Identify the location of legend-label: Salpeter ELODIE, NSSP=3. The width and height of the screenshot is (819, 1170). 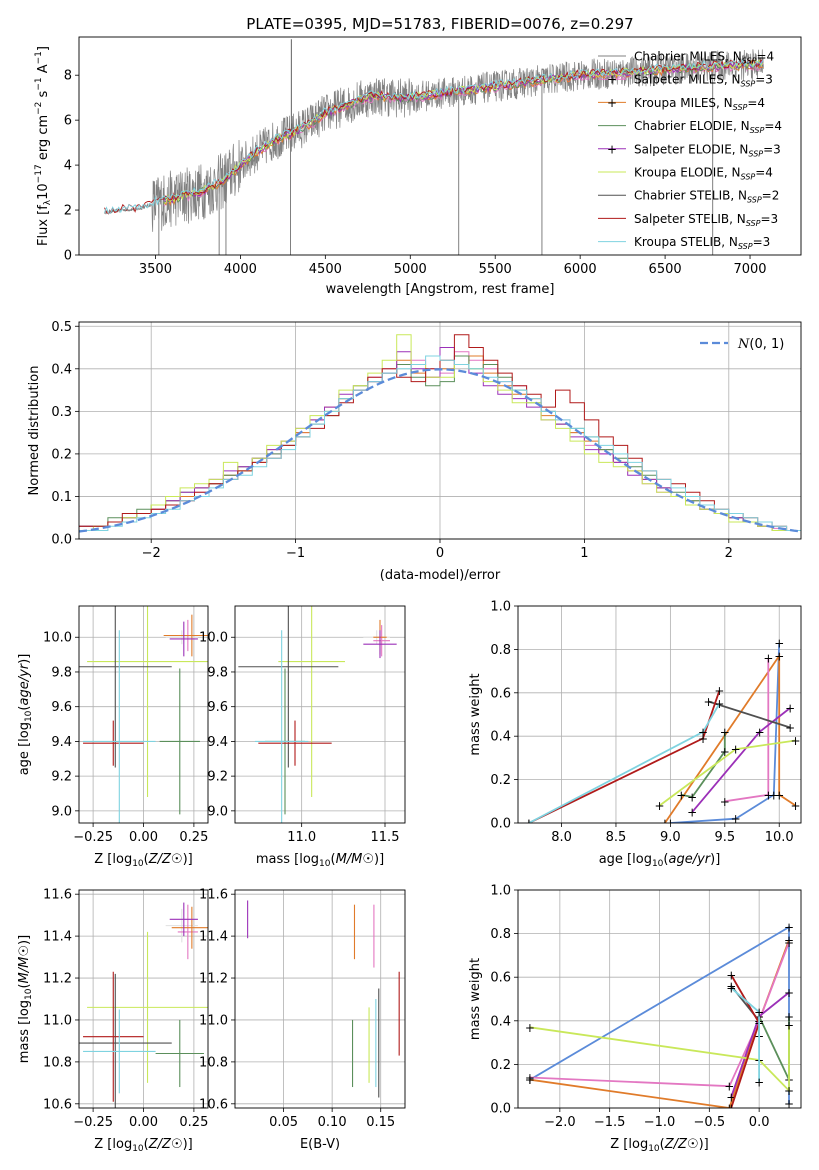
(707, 150).